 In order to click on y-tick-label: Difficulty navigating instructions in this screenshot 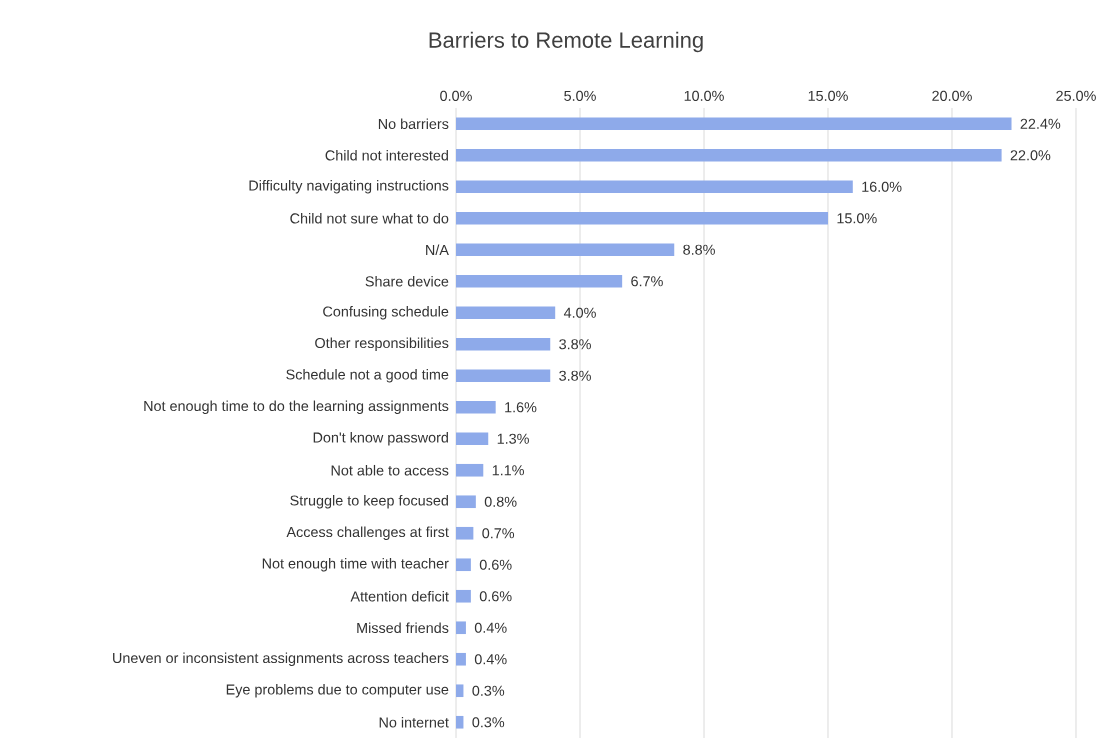, I will do `click(349, 187)`.